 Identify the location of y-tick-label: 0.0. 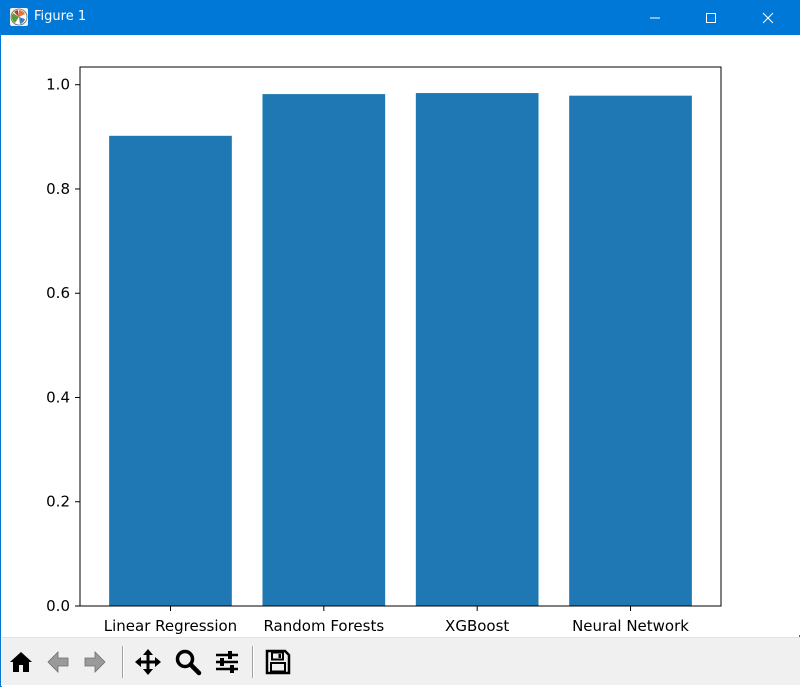
(58, 606).